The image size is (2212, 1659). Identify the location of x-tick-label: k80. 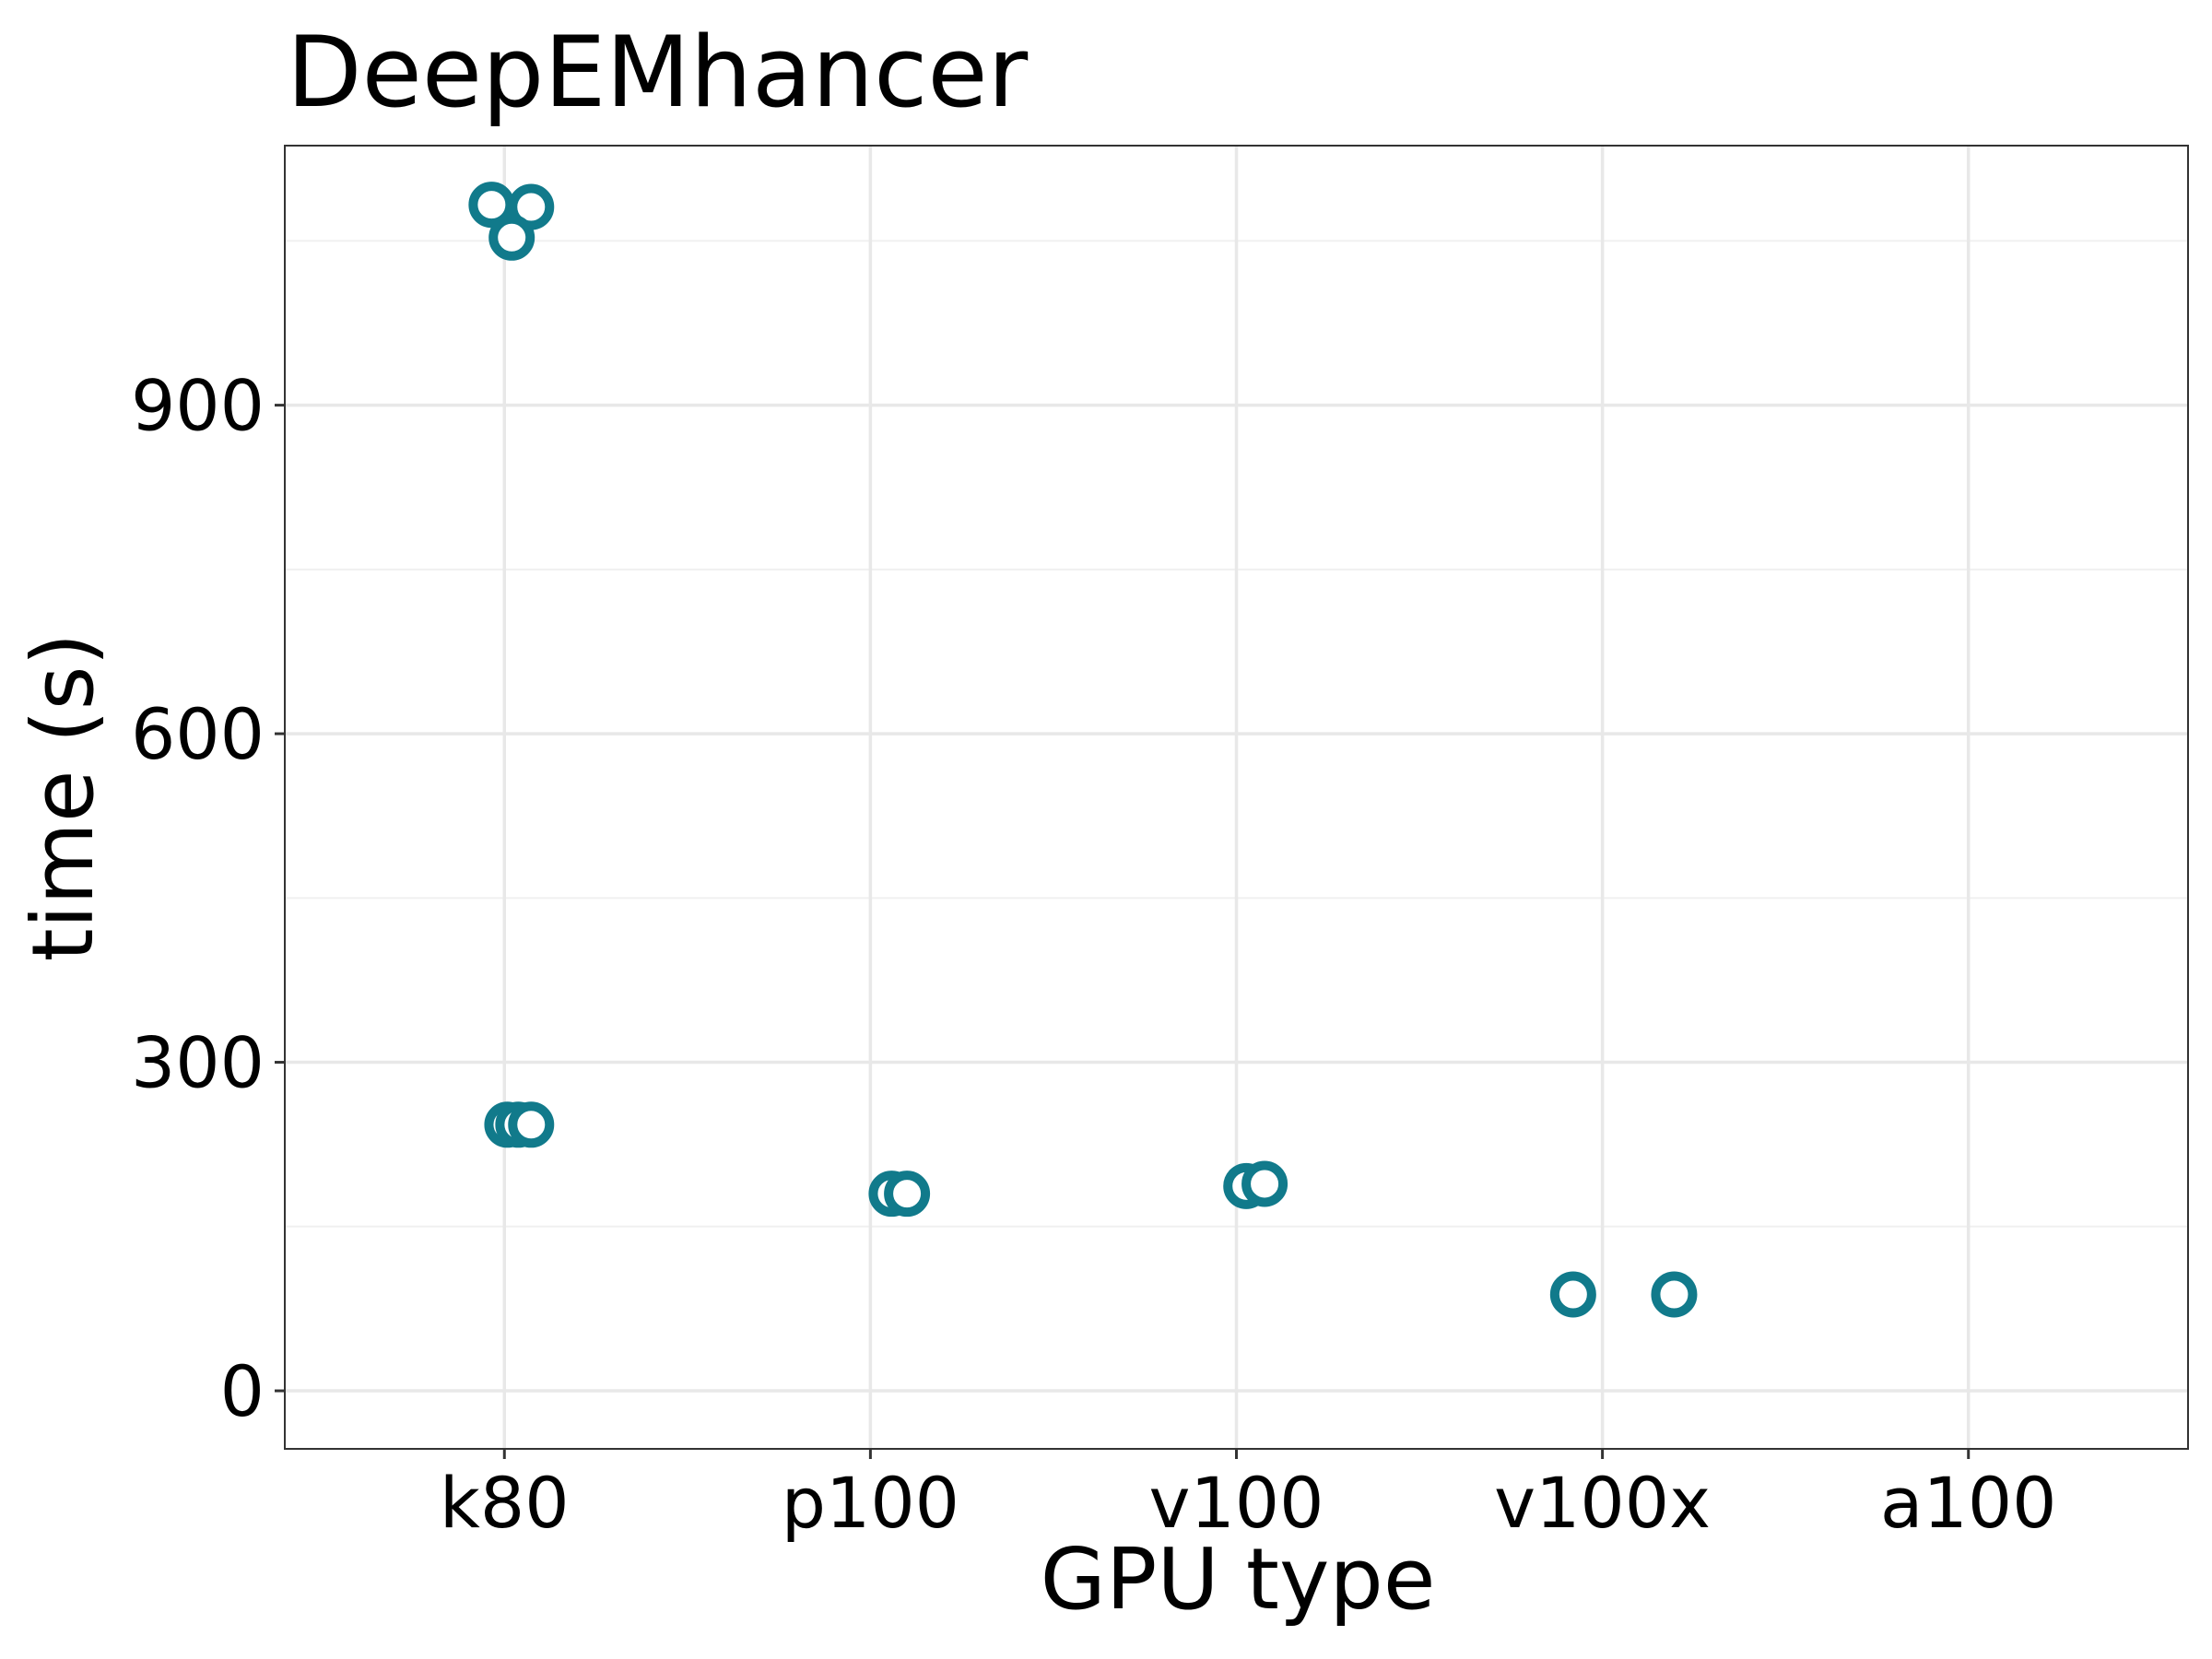
(505, 1503).